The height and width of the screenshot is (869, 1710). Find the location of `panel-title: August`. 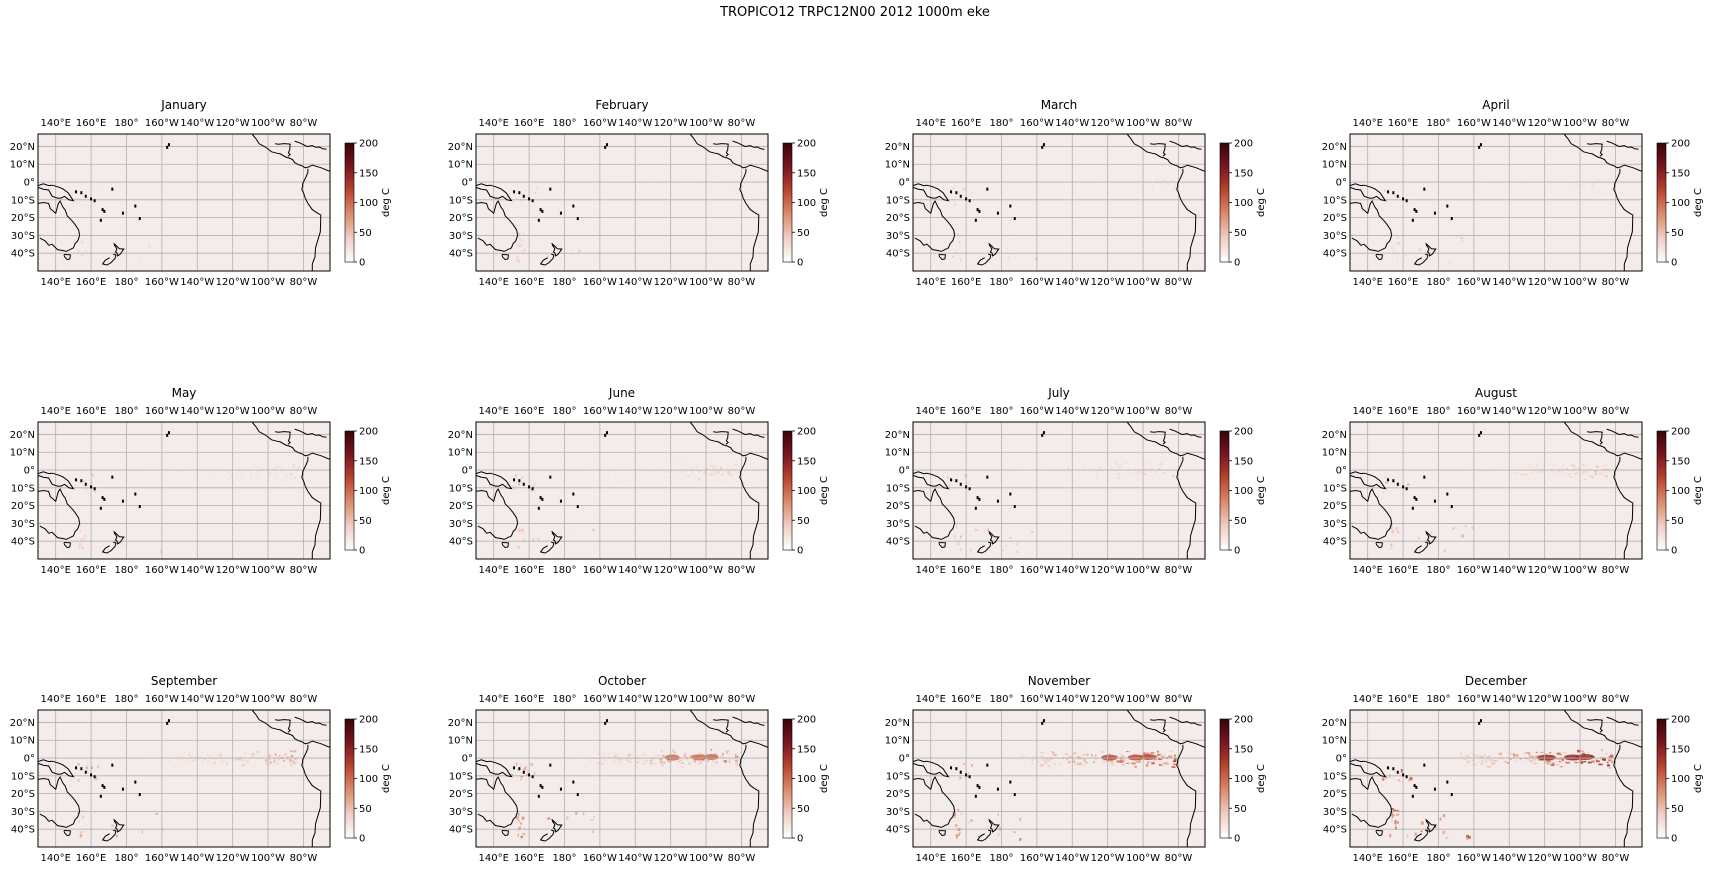

panel-title: August is located at coordinates (1496, 393).